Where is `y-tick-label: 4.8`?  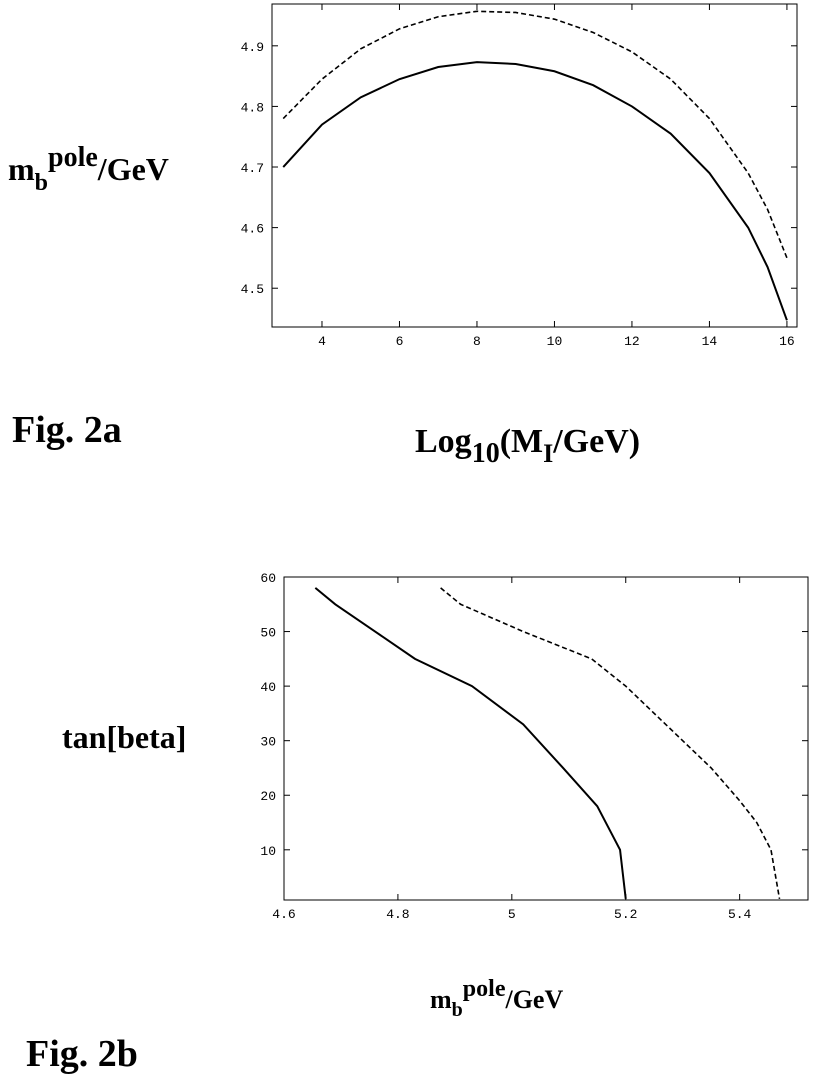
y-tick-label: 4.8 is located at coordinates (252, 107).